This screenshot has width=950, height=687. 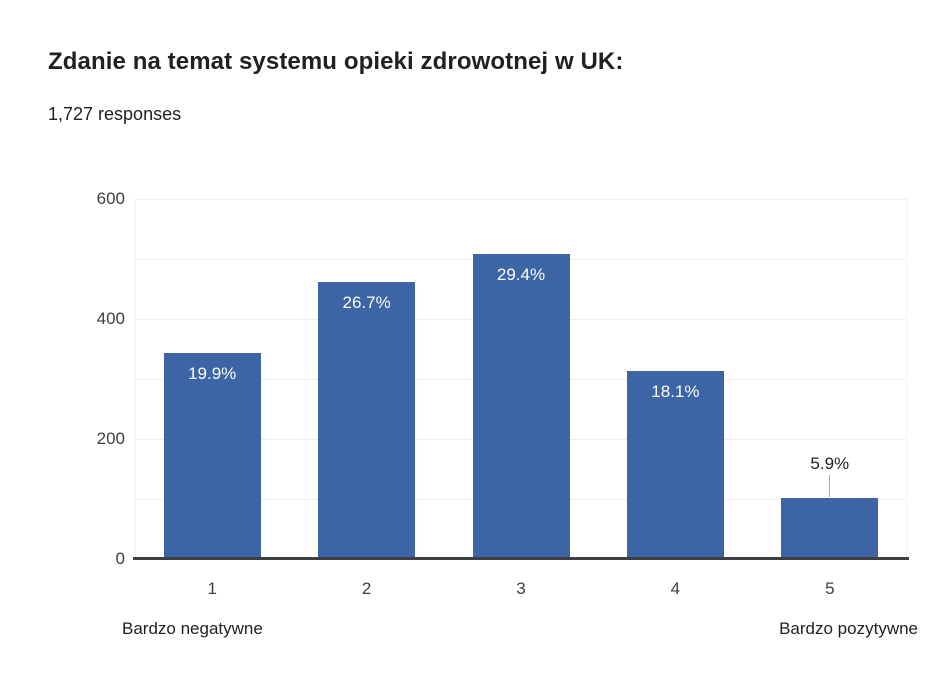 I want to click on y-tick-label-400: 400, so click(x=110, y=318).